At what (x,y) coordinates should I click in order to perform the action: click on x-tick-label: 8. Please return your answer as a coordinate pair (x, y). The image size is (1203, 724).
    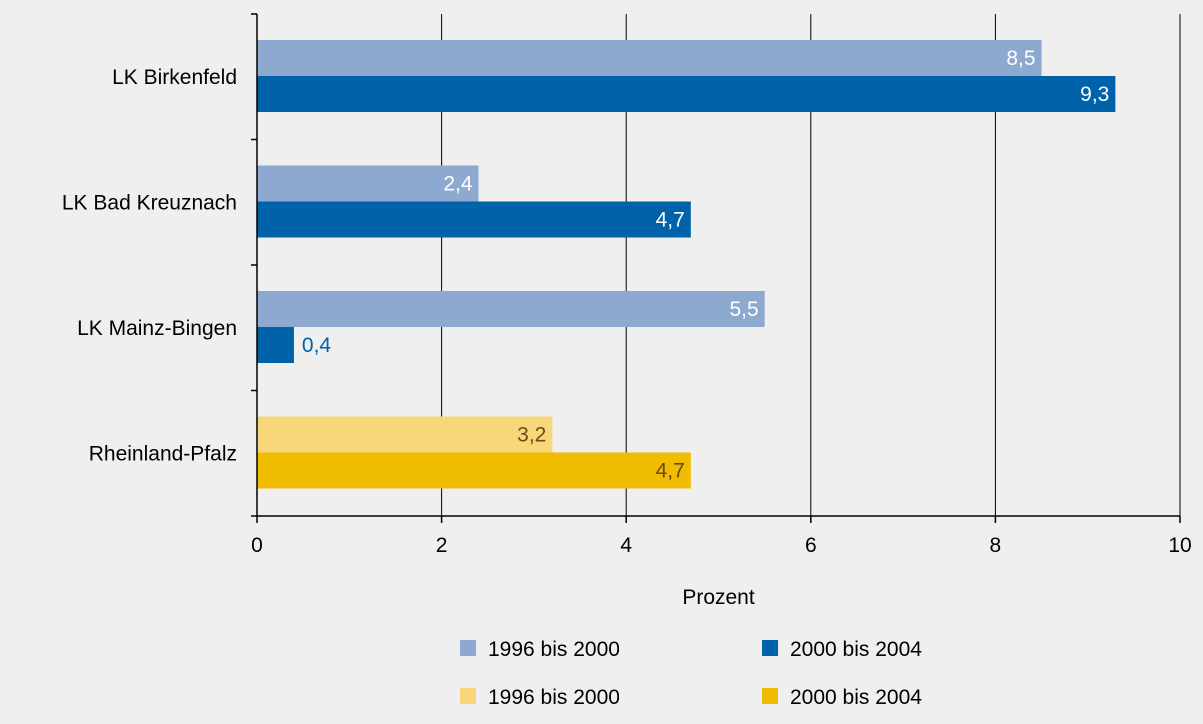
    Looking at the image, I should click on (996, 545).